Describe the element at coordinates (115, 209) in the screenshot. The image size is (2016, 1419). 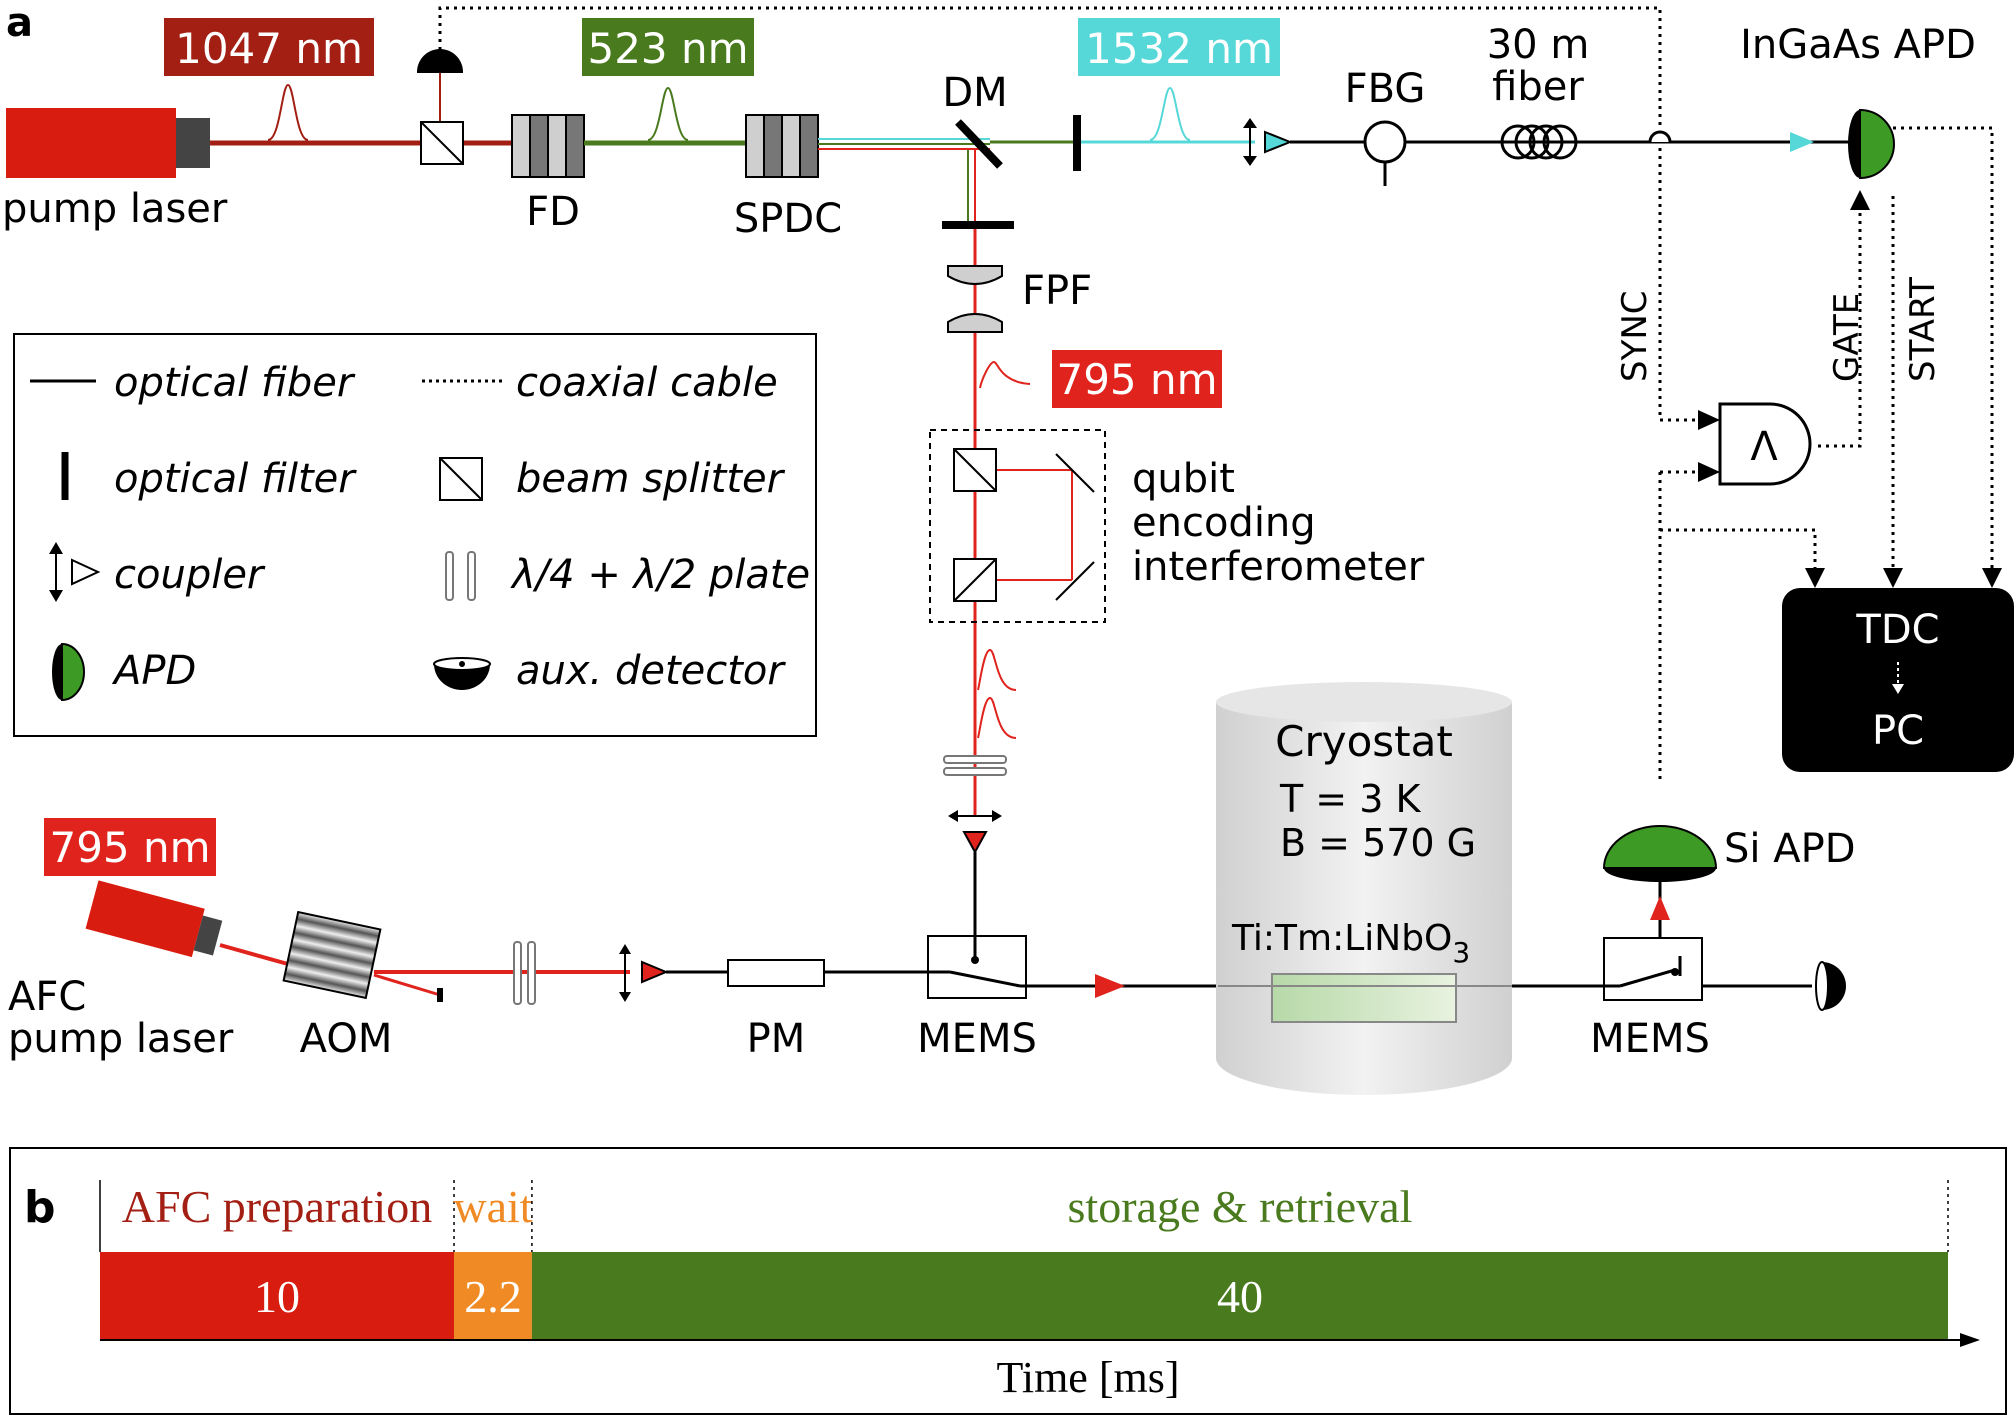
I see `pump-laser-label: pump laser` at that location.